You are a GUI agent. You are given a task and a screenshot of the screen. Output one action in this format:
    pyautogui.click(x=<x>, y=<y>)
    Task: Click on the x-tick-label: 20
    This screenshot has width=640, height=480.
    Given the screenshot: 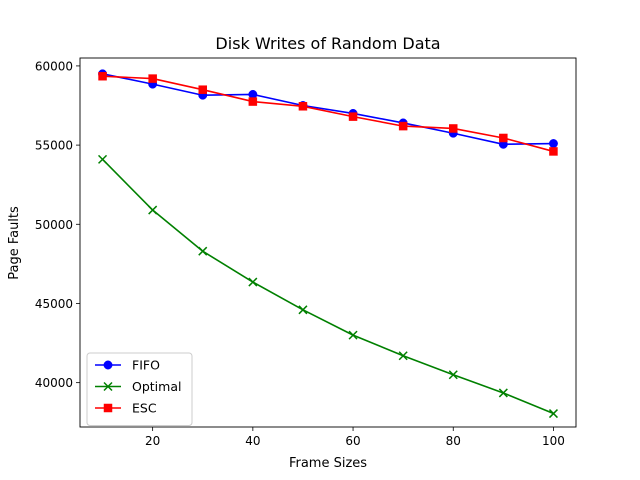 What is the action you would take?
    pyautogui.click(x=152, y=441)
    